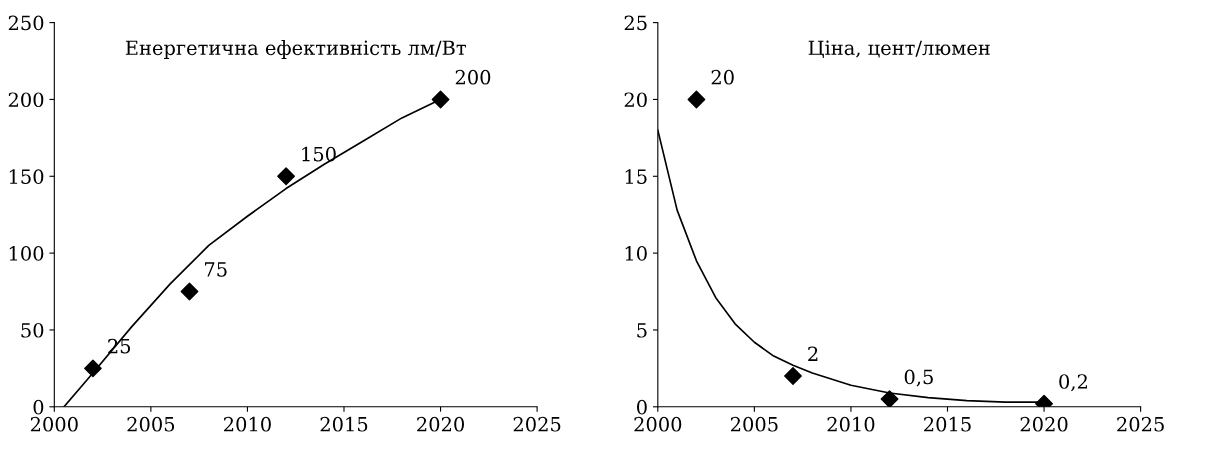 Image resolution: width=1207 pixels, height=452 pixels. Describe the element at coordinates (26, 176) in the screenshot. I see `y-tick-label: 150` at that location.